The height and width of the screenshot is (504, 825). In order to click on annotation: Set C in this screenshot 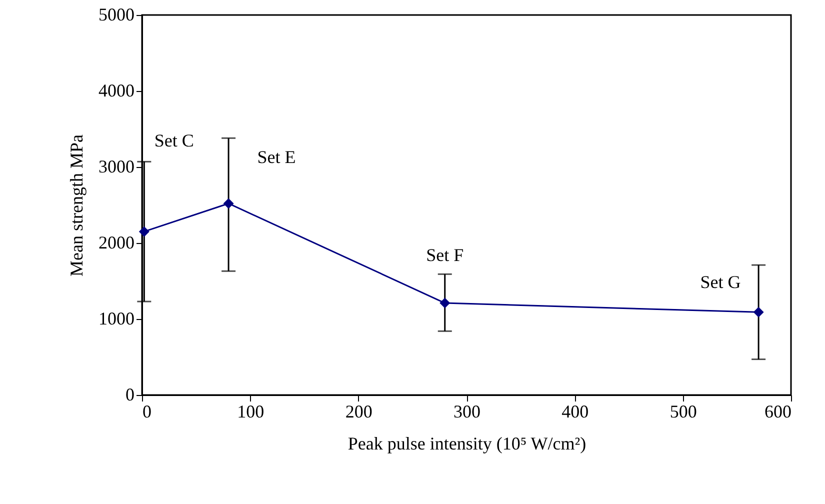, I will do `click(174, 140)`.